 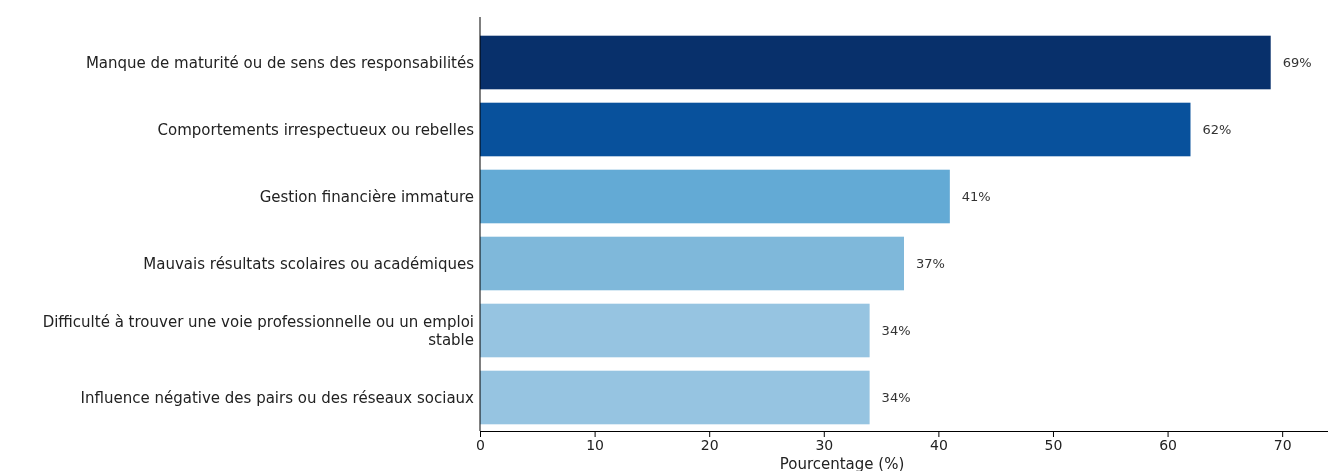 What do you see at coordinates (824, 444) in the screenshot?
I see `x-tick-label: 30` at bounding box center [824, 444].